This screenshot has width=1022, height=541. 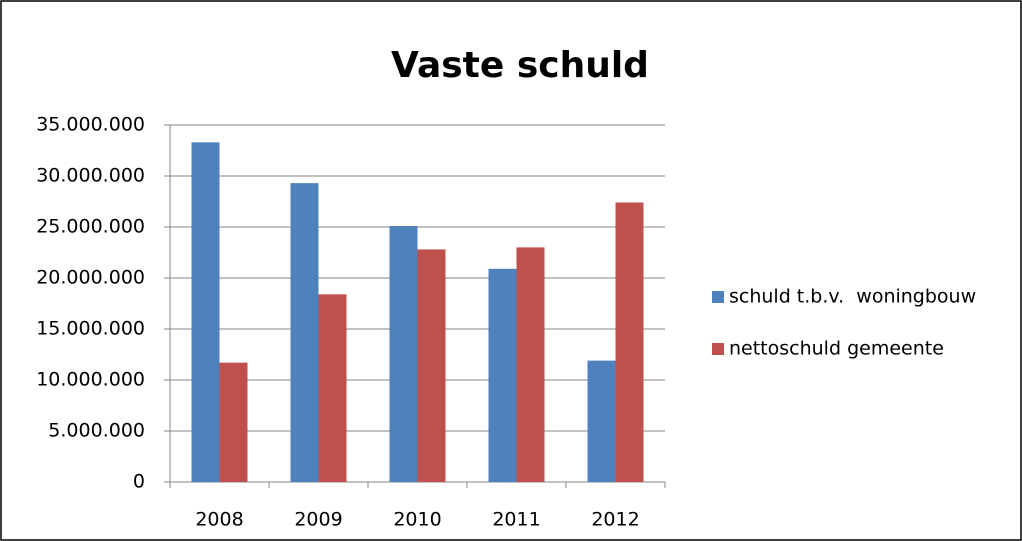 I want to click on x-tick-label: 2012, so click(x=615, y=520).